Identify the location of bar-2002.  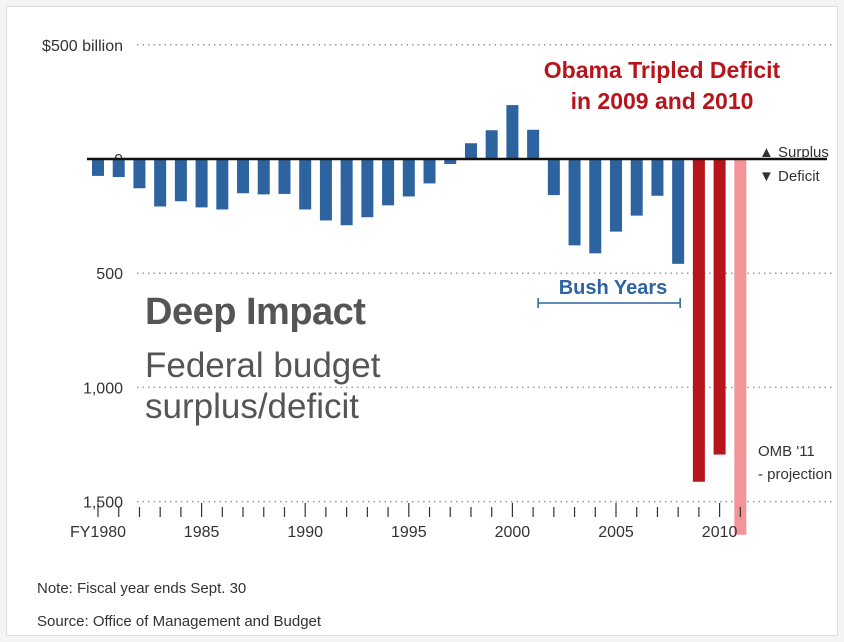
(553, 177).